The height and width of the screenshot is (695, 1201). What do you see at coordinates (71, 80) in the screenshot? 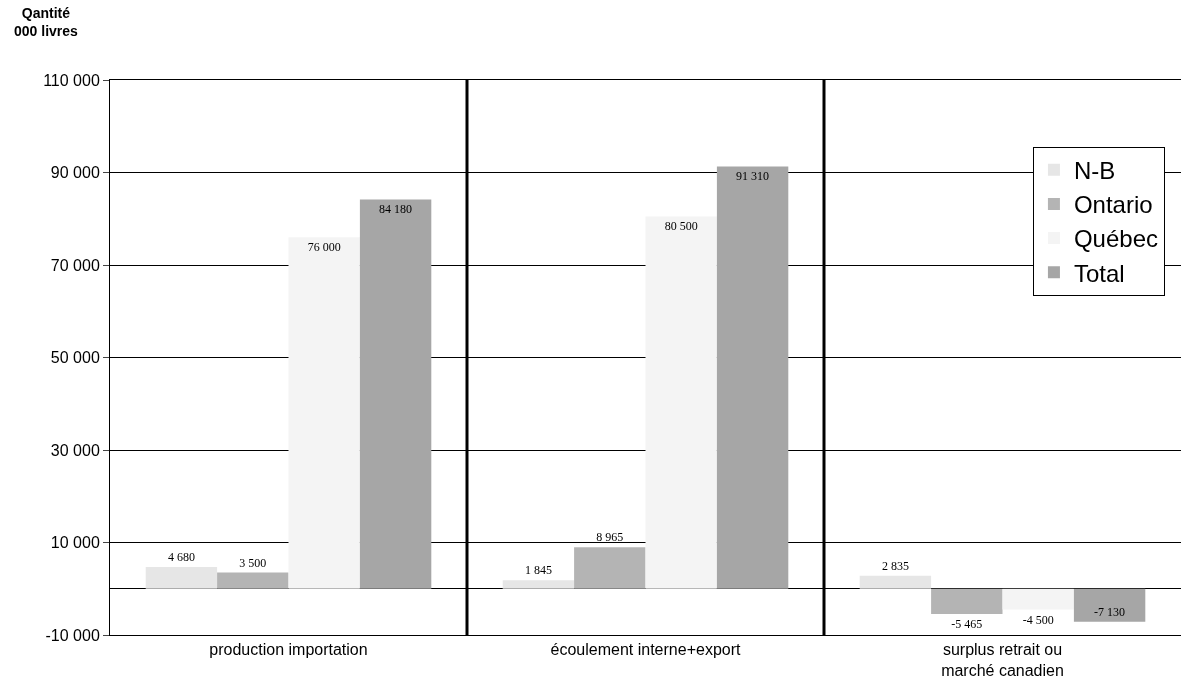
I see `y-tick-label: 110 000` at bounding box center [71, 80].